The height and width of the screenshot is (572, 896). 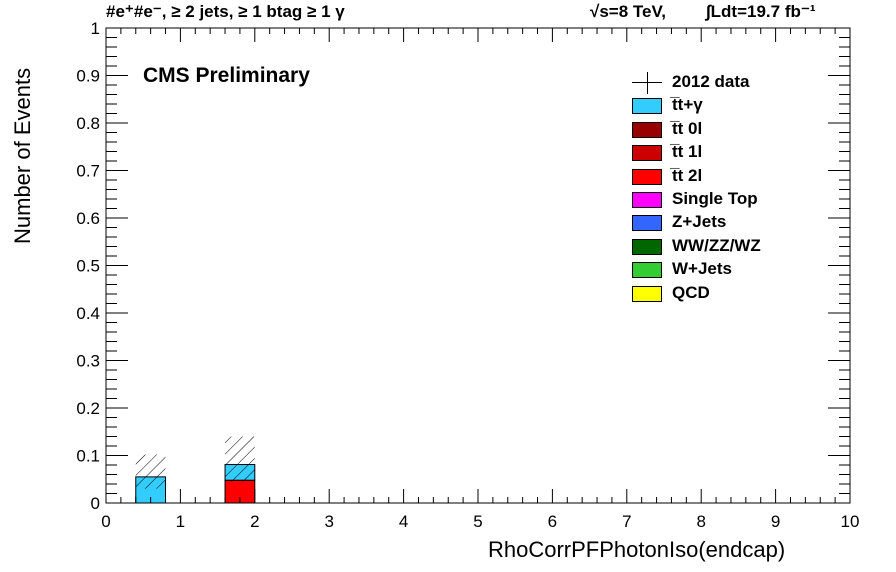 I want to click on y-tick-label: 0.3, so click(x=88, y=361).